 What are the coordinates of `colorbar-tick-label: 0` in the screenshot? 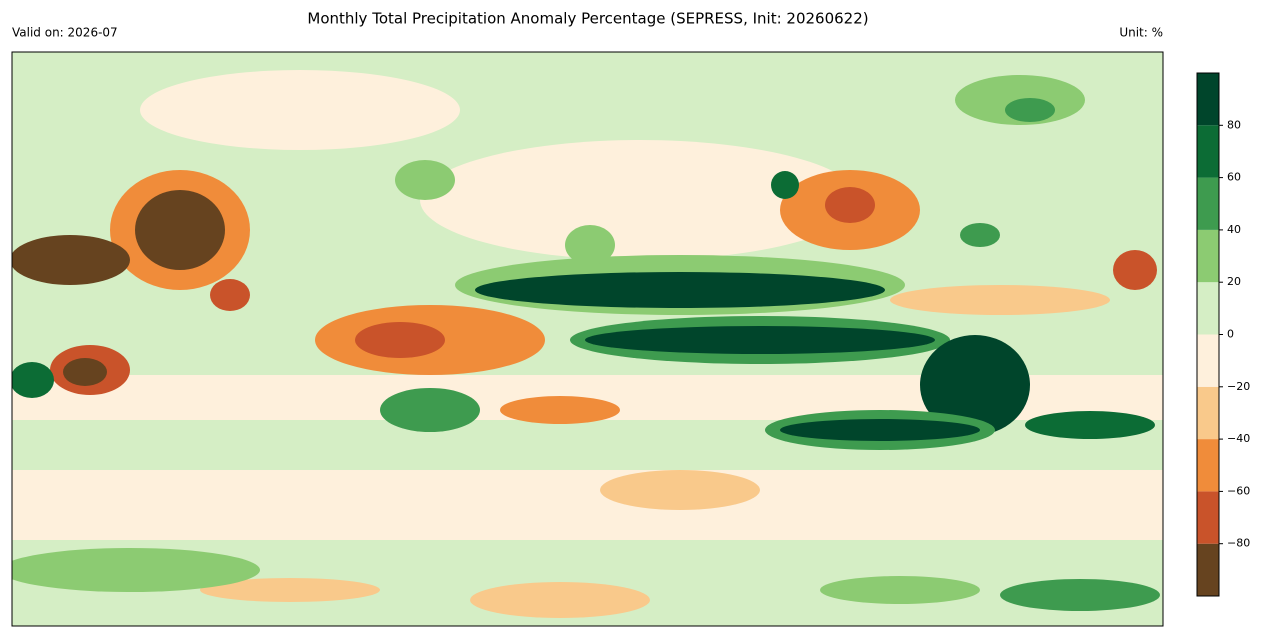 It's located at (1230, 334).